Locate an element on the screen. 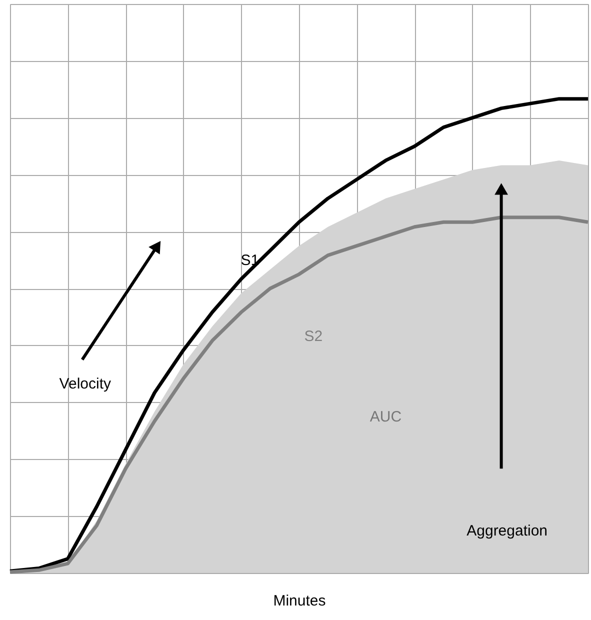 Image resolution: width=591 pixels, height=620 pixels. x-axis-title: Minutes is located at coordinates (299, 601).